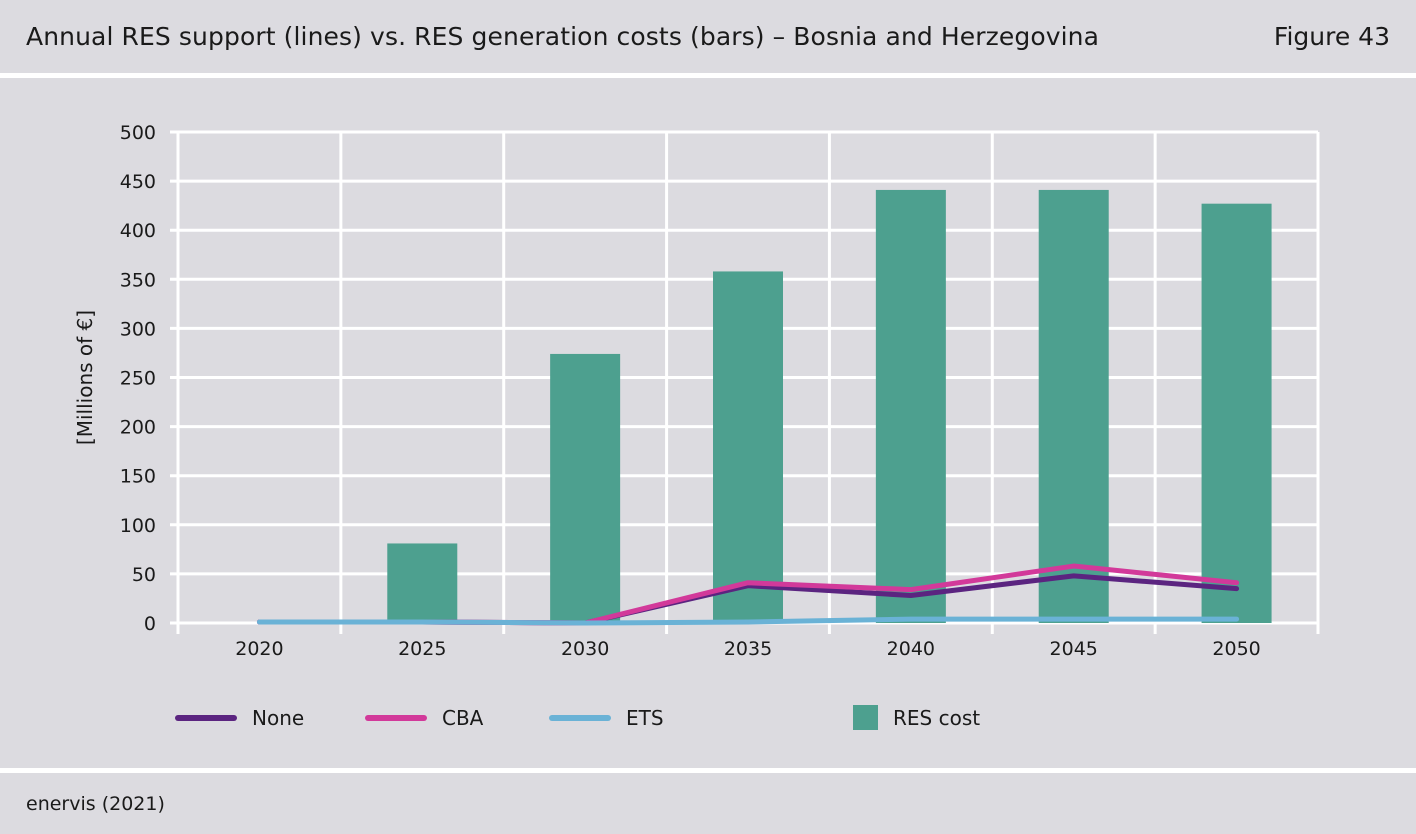  Describe the element at coordinates (936, 718) in the screenshot. I see `legend-label-res-cost: RES cost` at that location.